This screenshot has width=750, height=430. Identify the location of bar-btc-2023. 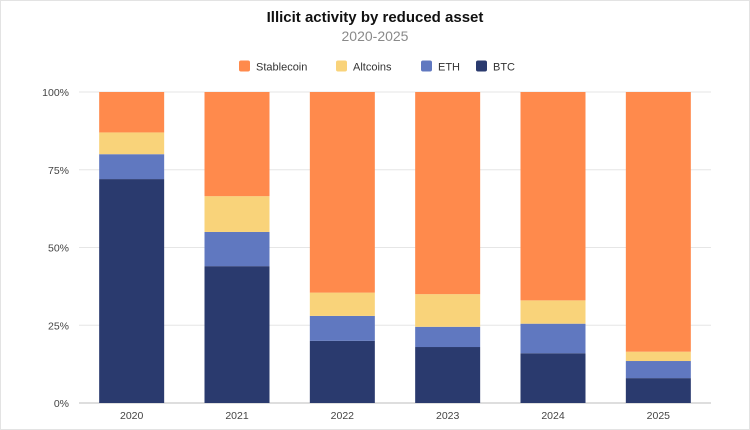
(448, 375).